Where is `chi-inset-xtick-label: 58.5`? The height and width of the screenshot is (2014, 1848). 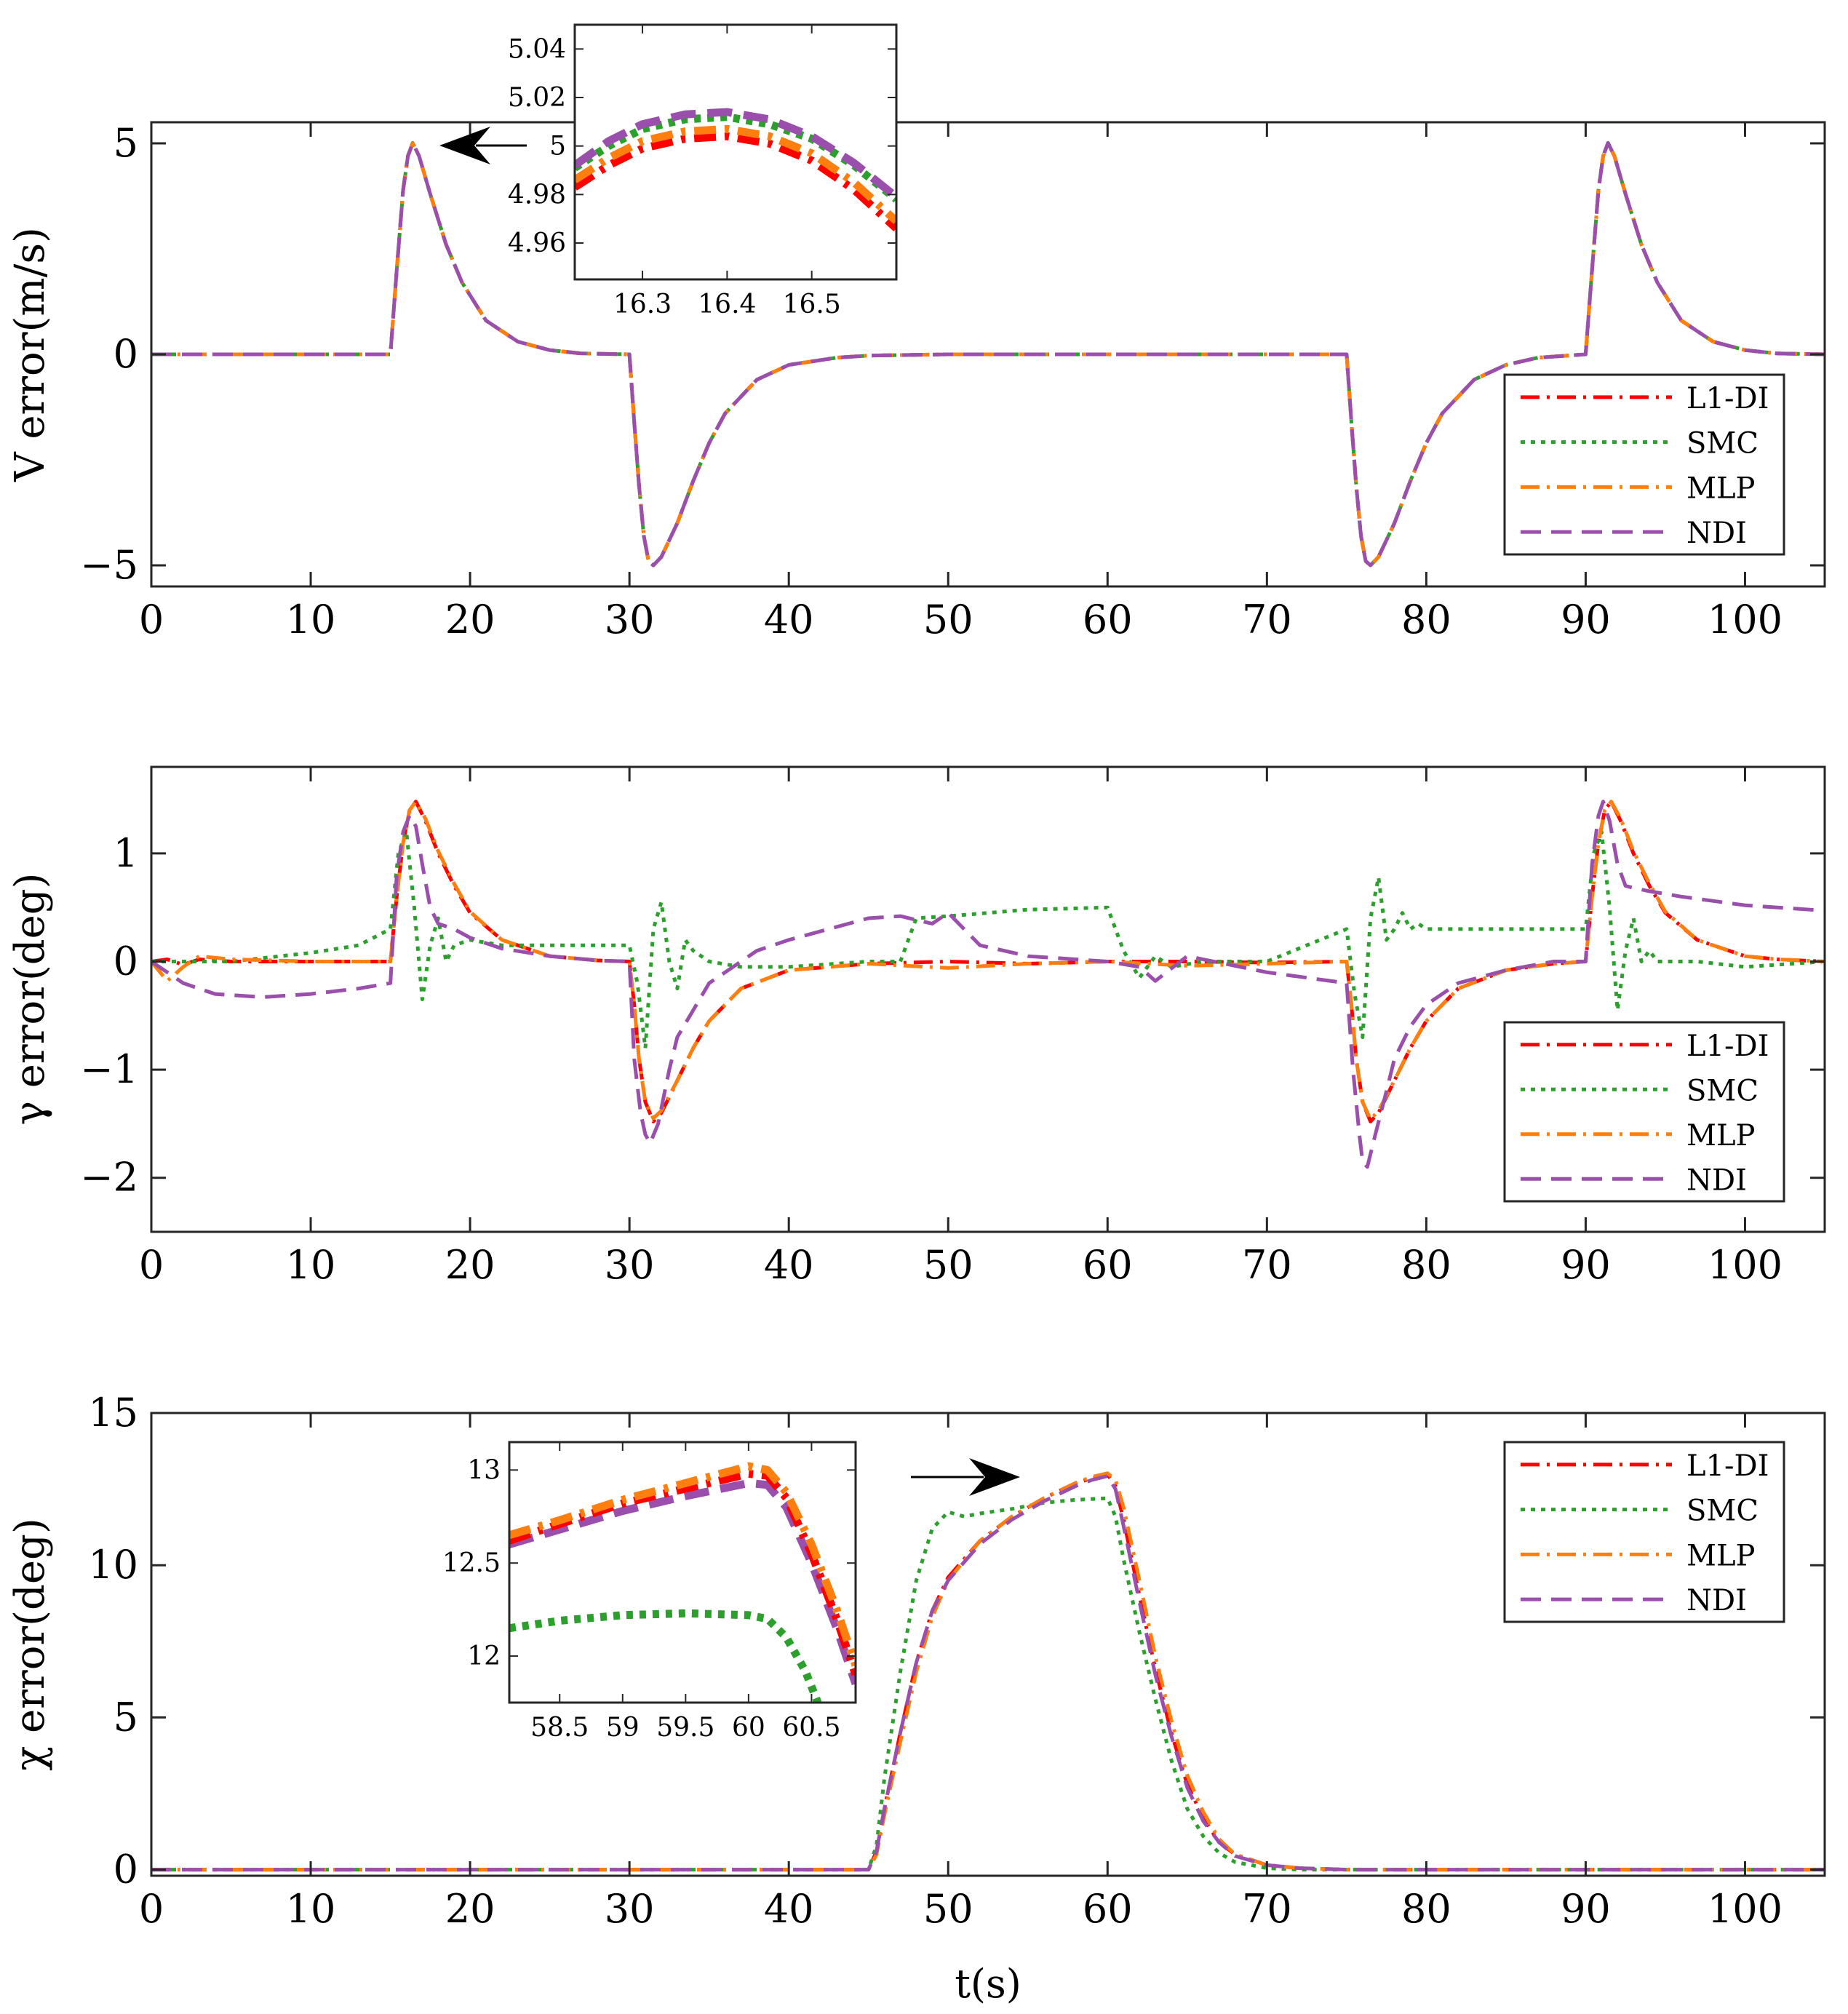 chi-inset-xtick-label: 58.5 is located at coordinates (559, 1728).